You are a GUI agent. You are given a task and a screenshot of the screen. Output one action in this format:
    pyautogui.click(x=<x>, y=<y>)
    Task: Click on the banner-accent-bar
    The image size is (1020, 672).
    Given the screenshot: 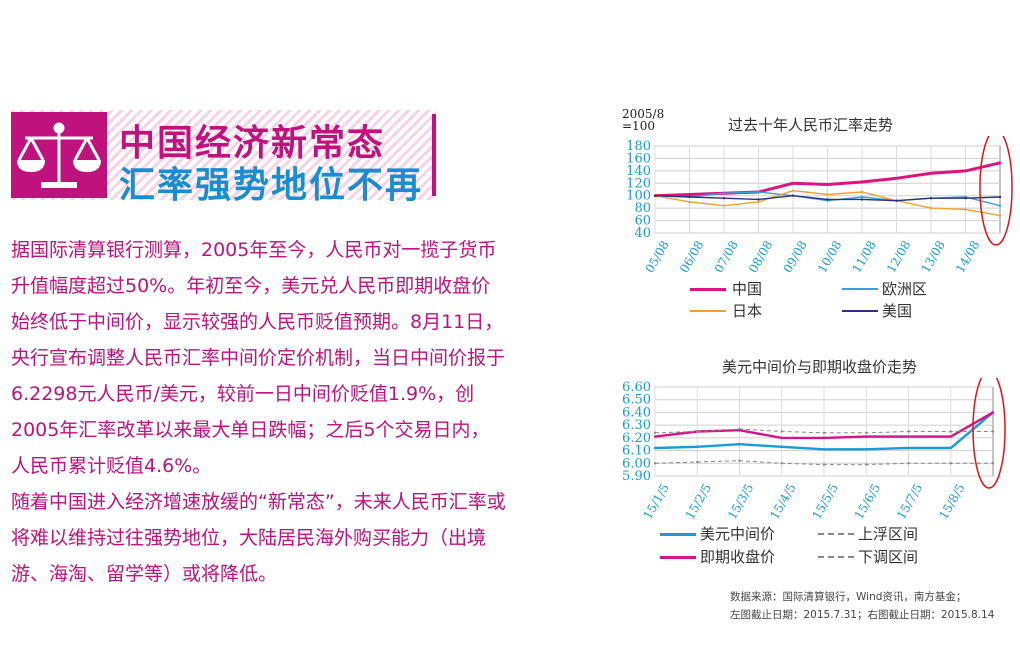 What is the action you would take?
    pyautogui.click(x=434, y=155)
    